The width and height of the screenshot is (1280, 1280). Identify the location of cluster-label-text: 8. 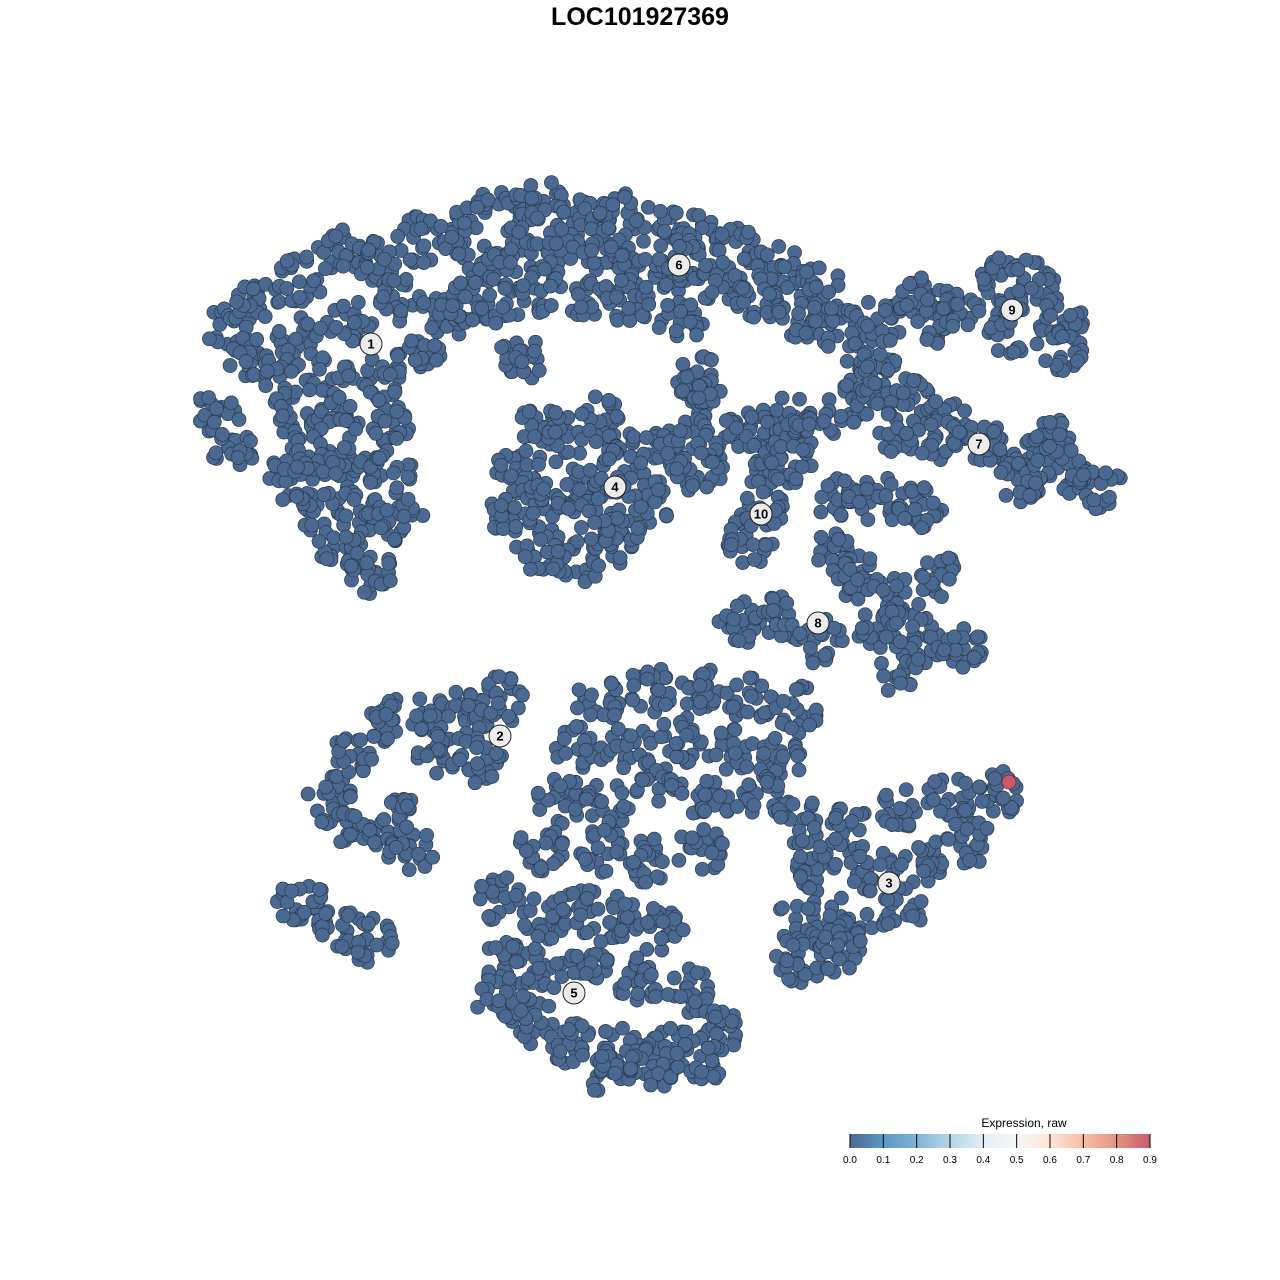
(817, 623).